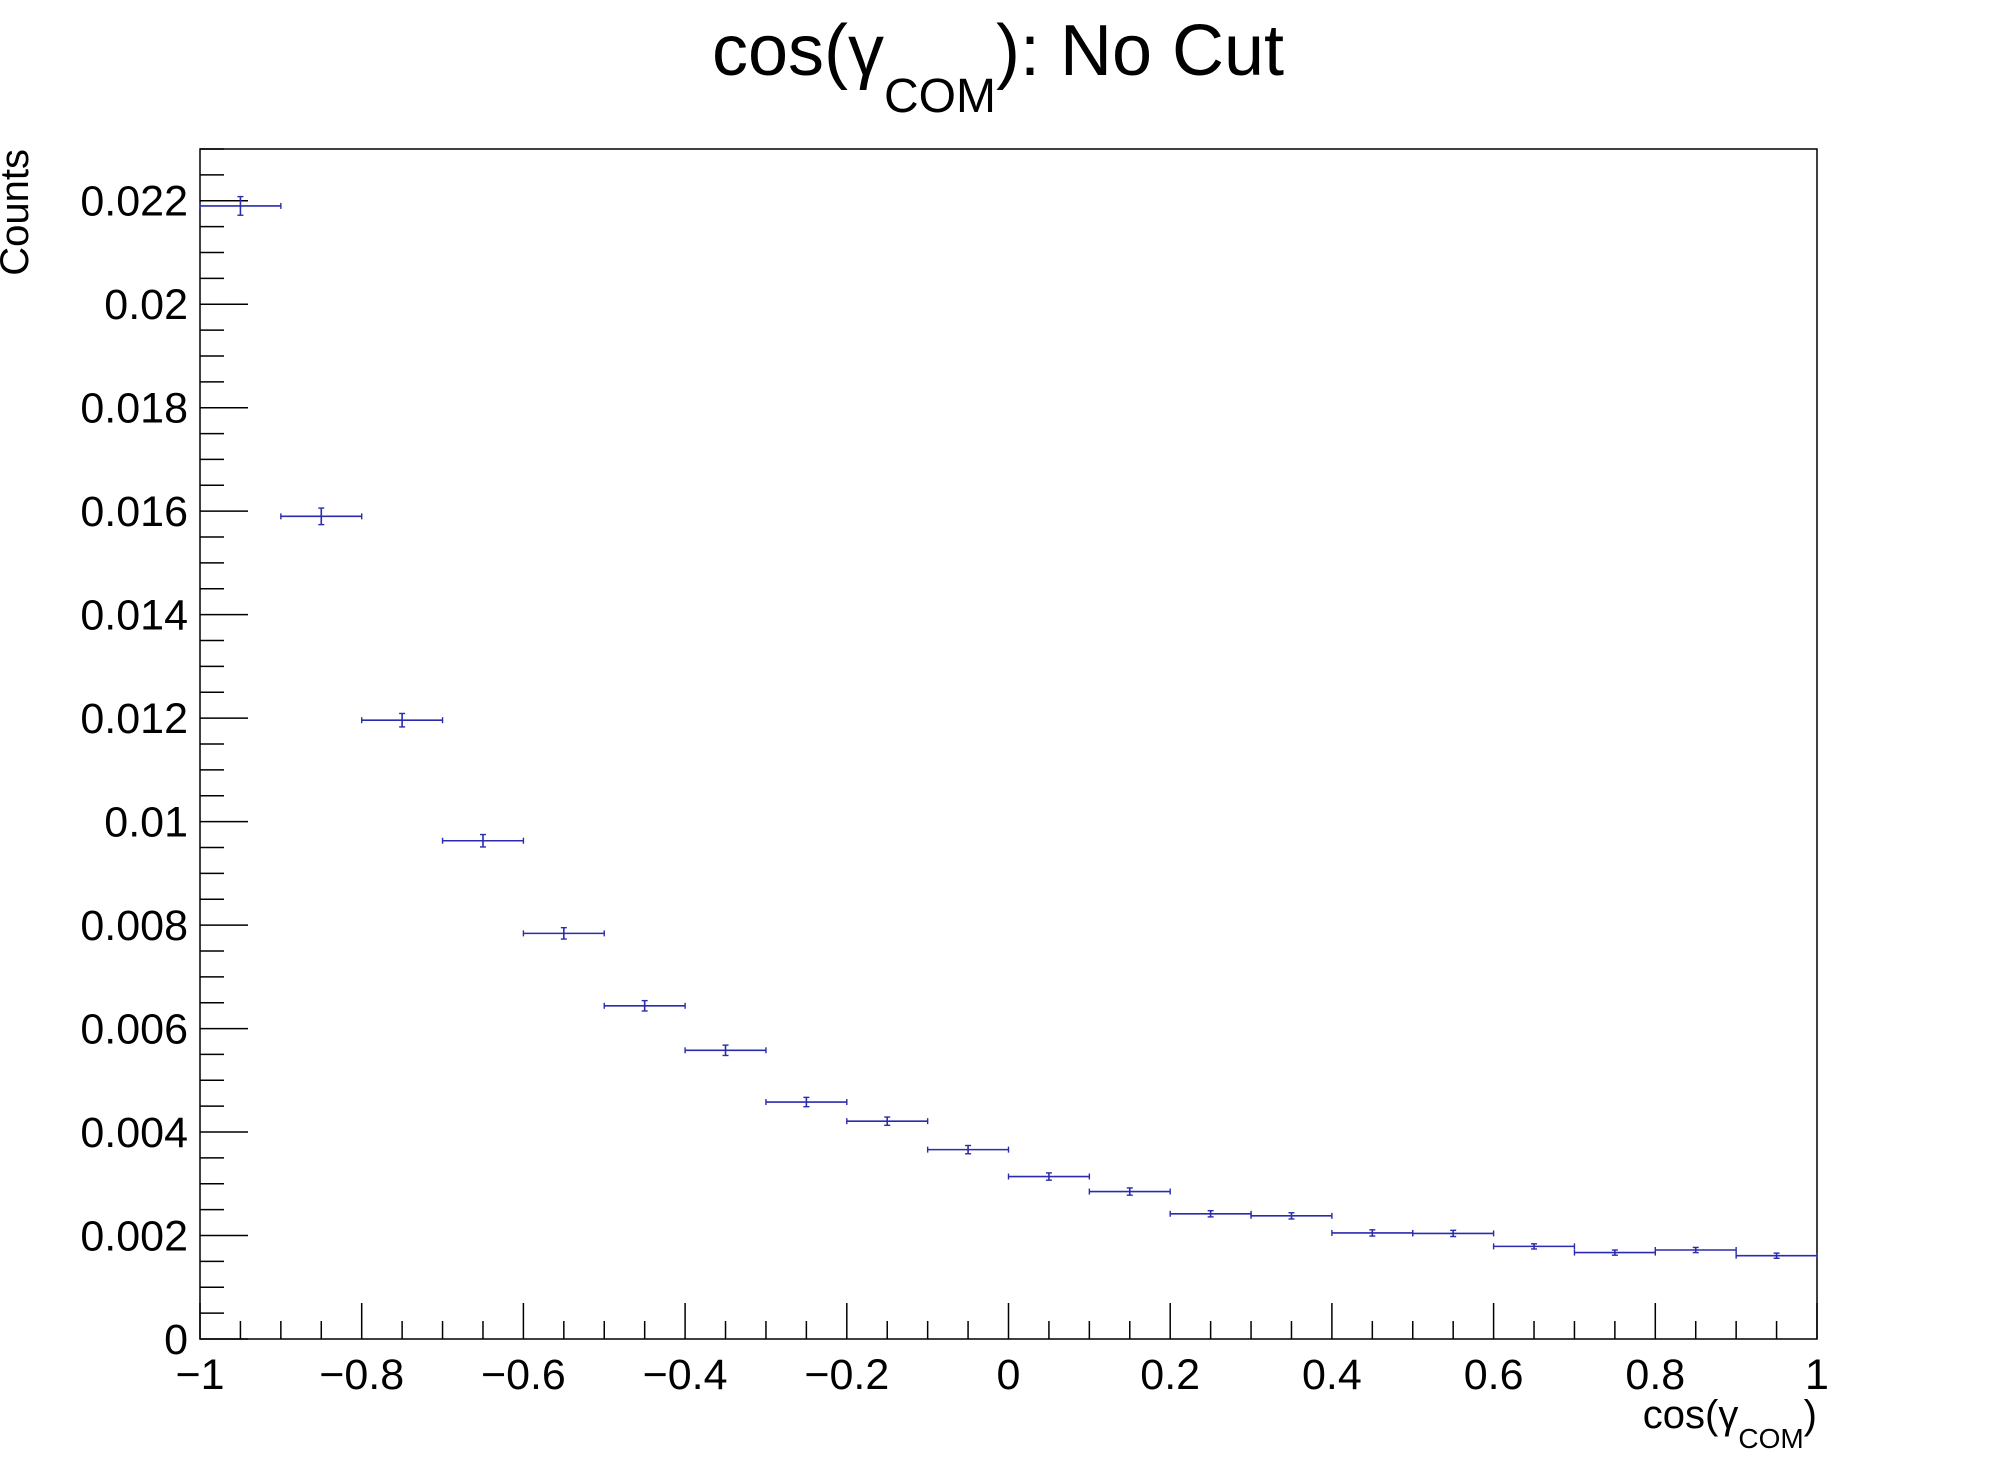 This screenshot has width=1996, height=1472. What do you see at coordinates (1691, 1415) in the screenshot?
I see `x-axis-label-main: cos(γ` at bounding box center [1691, 1415].